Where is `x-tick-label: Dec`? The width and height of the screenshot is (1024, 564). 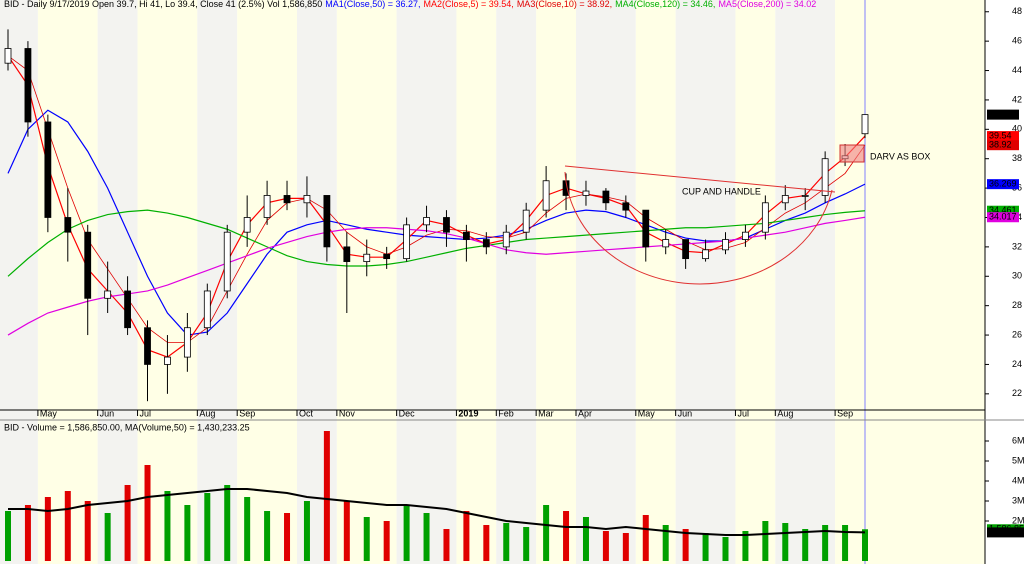
x-tick-label: Dec is located at coordinates (407, 413).